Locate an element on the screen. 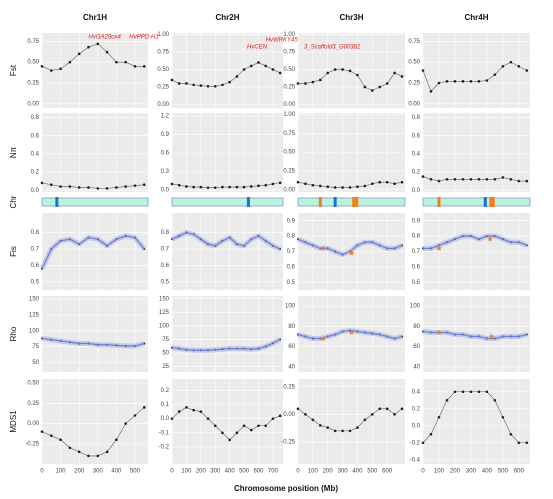  chart-title: Chr2H is located at coordinates (227, 17).